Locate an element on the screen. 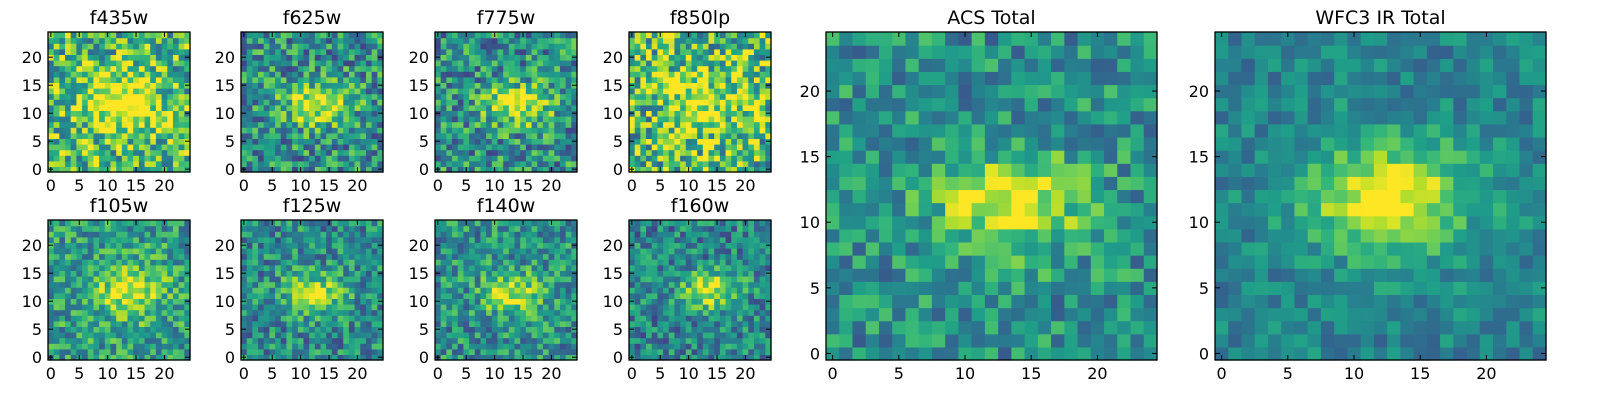 The image size is (1600, 400). y-tick-label: 15 is located at coordinates (225, 273).